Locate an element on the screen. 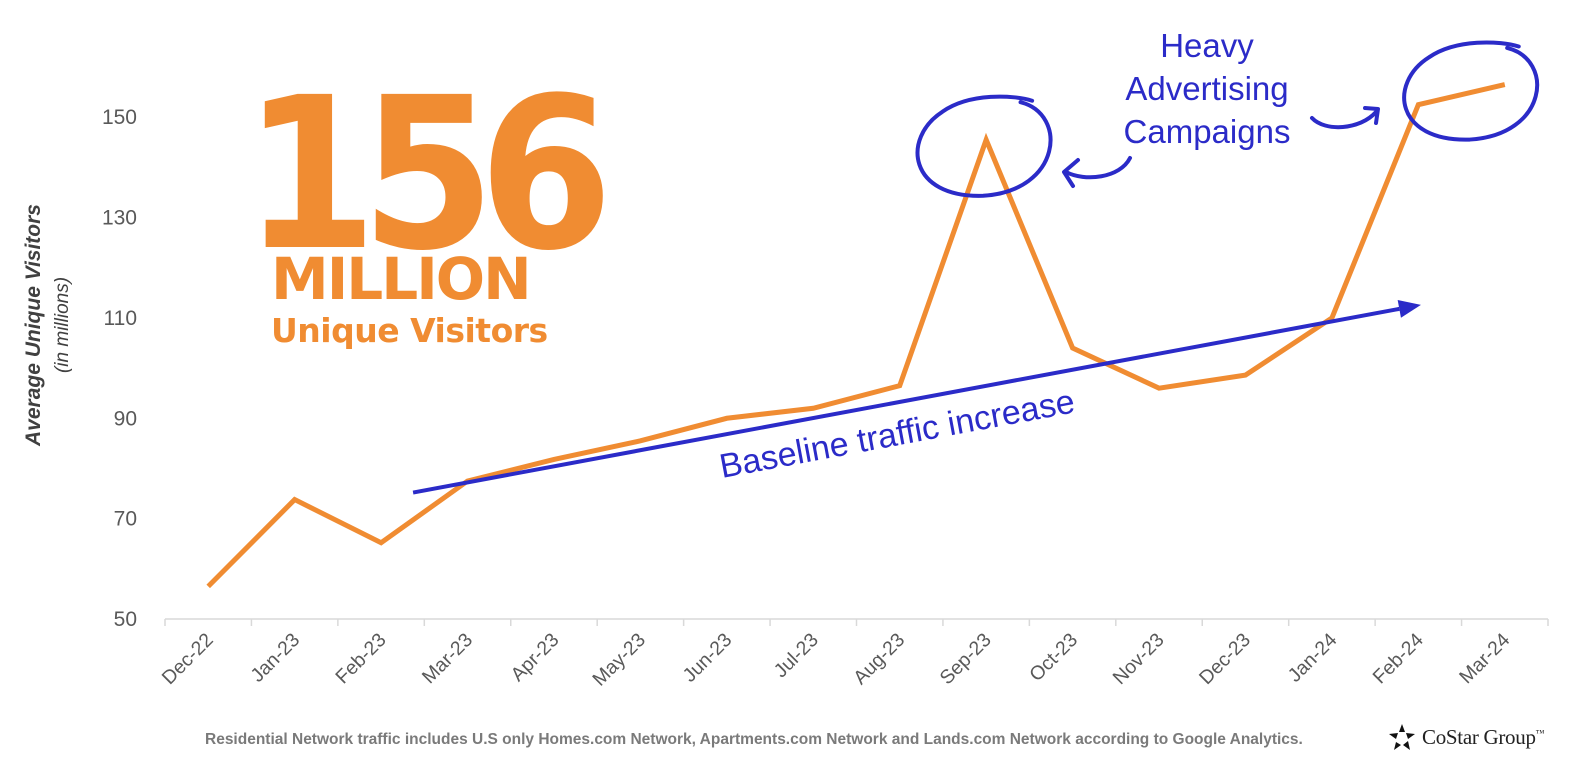  y-axis-sublabel: (in millions) is located at coordinates (62, 325).